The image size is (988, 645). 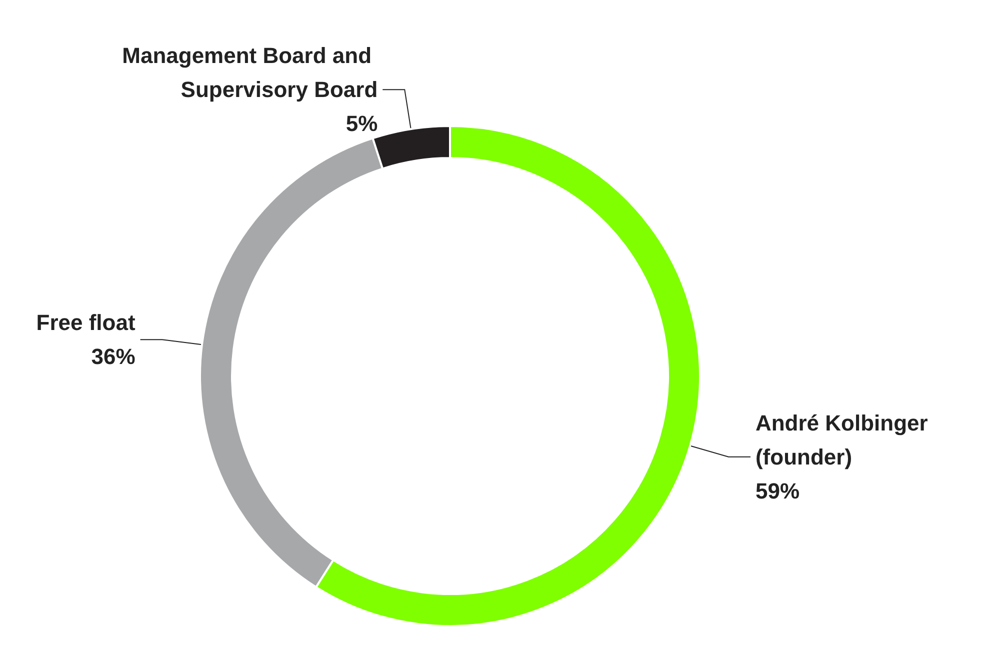 What do you see at coordinates (86, 323) in the screenshot?
I see `slice-label: Free float` at bounding box center [86, 323].